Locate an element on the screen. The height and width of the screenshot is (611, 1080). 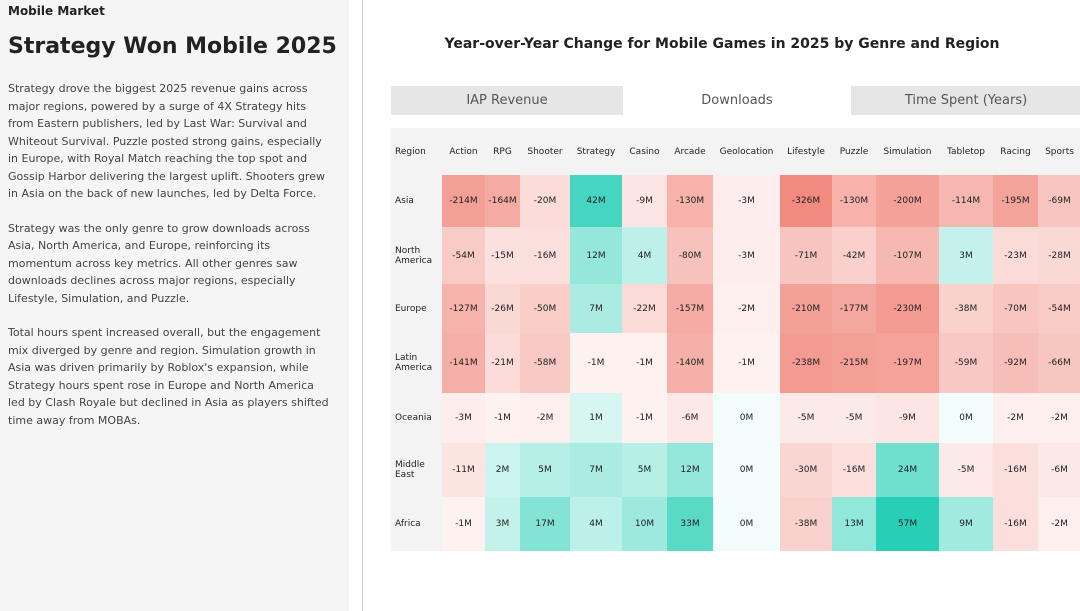
value-label: -214M is located at coordinates (463, 201).